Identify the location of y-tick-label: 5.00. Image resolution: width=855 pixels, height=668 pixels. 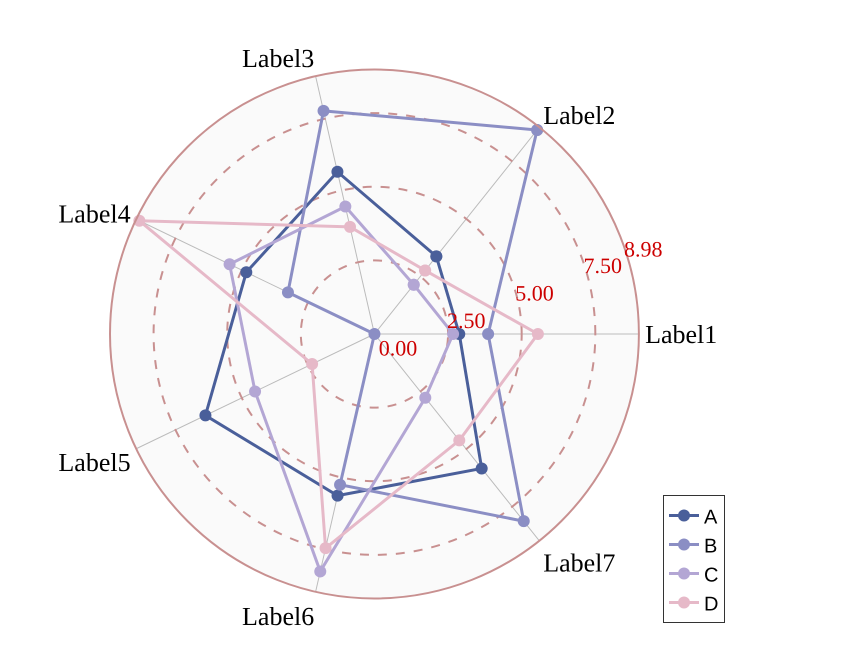
(534, 293).